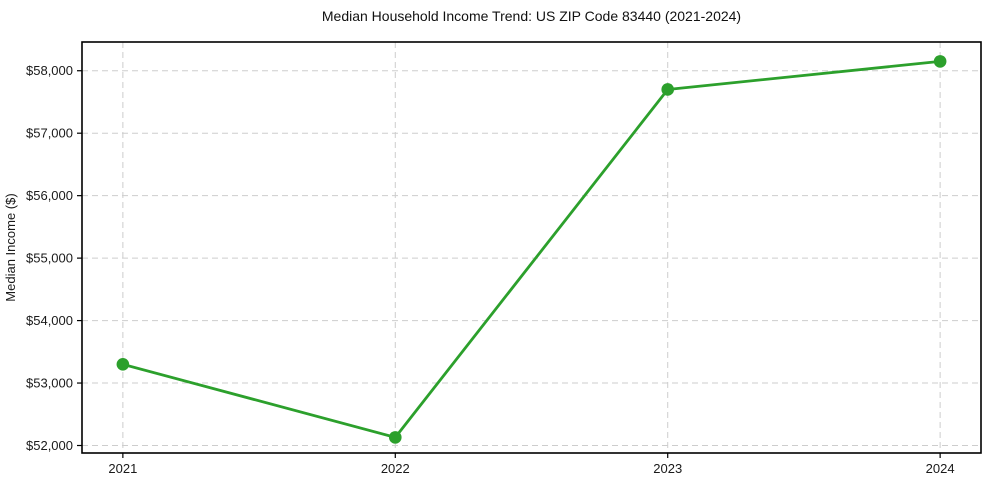  Describe the element at coordinates (123, 364) in the screenshot. I see `data-point-2021` at that location.